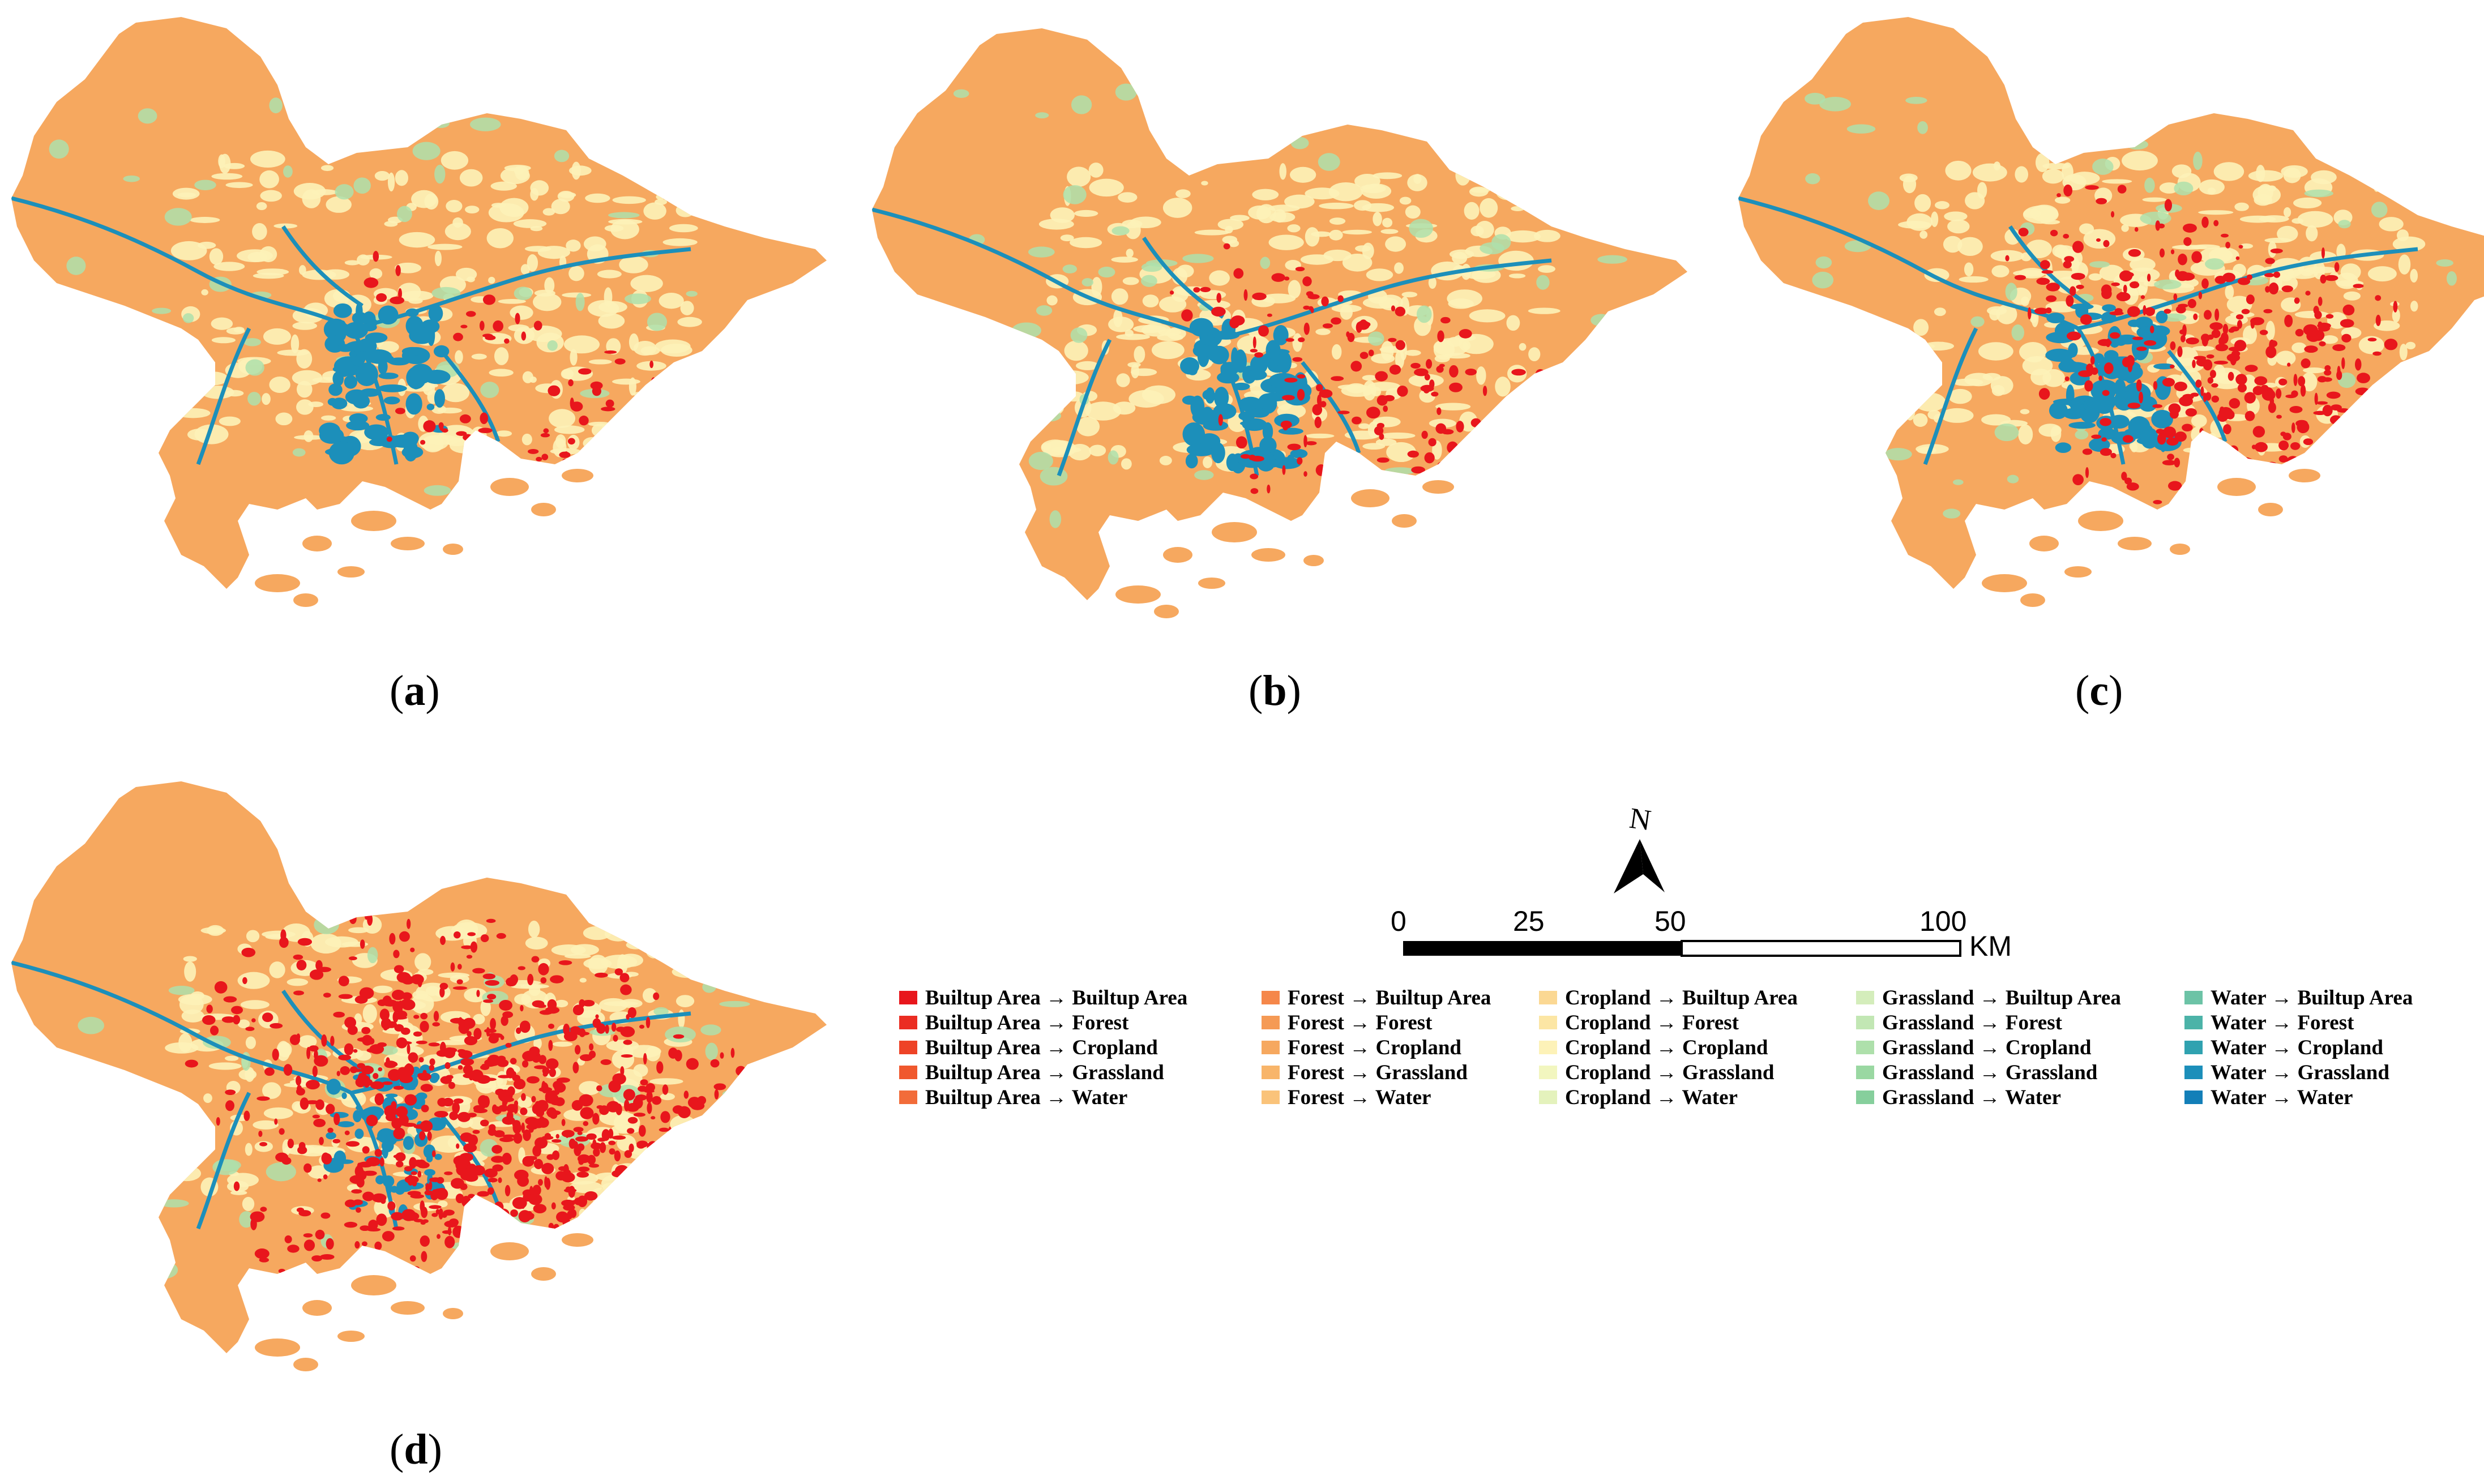 Image resolution: width=2484 pixels, height=1484 pixels. Describe the element at coordinates (2001, 998) in the screenshot. I see `legend-label: Grassland → Builtup Area` at that location.